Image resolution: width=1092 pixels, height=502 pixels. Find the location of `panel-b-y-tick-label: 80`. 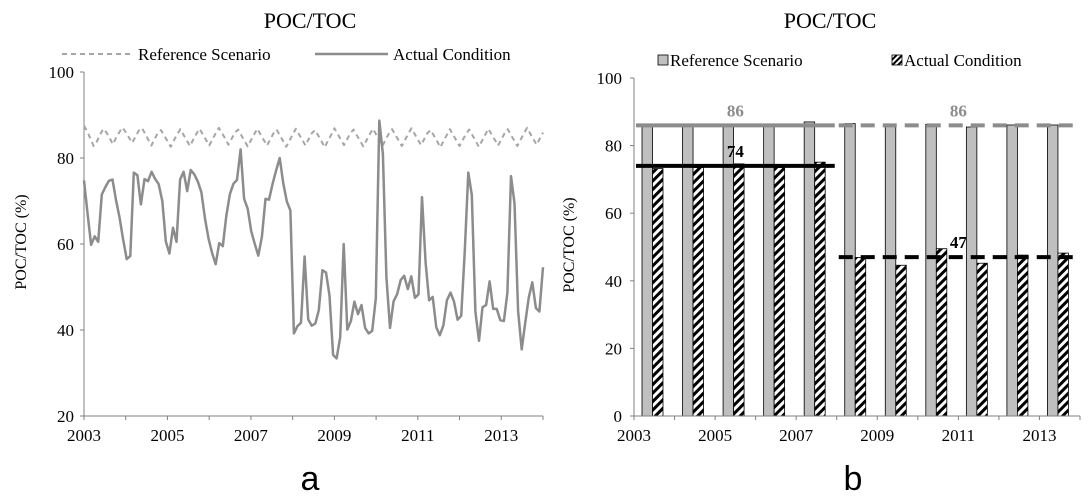

panel-b-y-tick-label: 80 is located at coordinates (613, 146).